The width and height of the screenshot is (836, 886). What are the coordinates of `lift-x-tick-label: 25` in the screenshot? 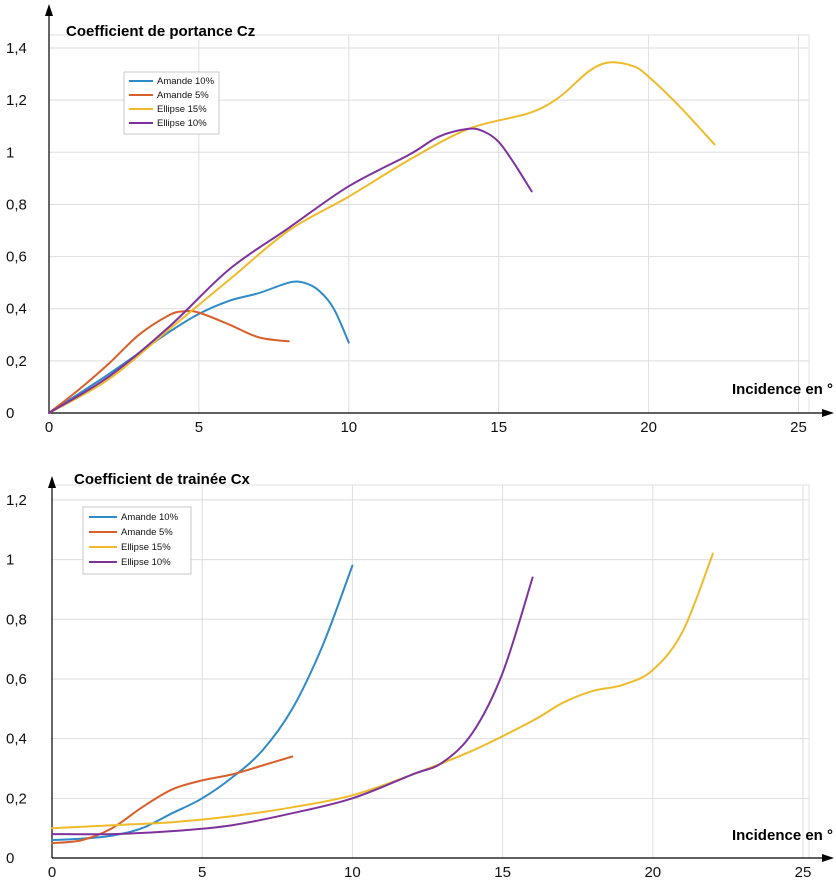 It's located at (798, 427).